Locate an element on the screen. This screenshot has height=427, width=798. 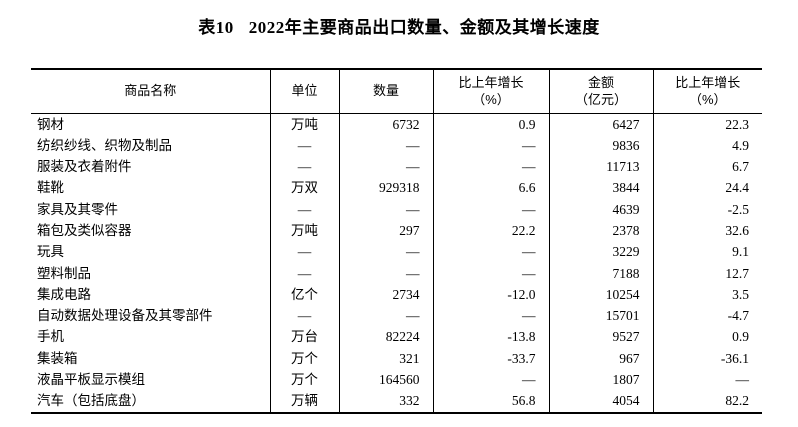
cell-value: 4054 is located at coordinates (600, 401).